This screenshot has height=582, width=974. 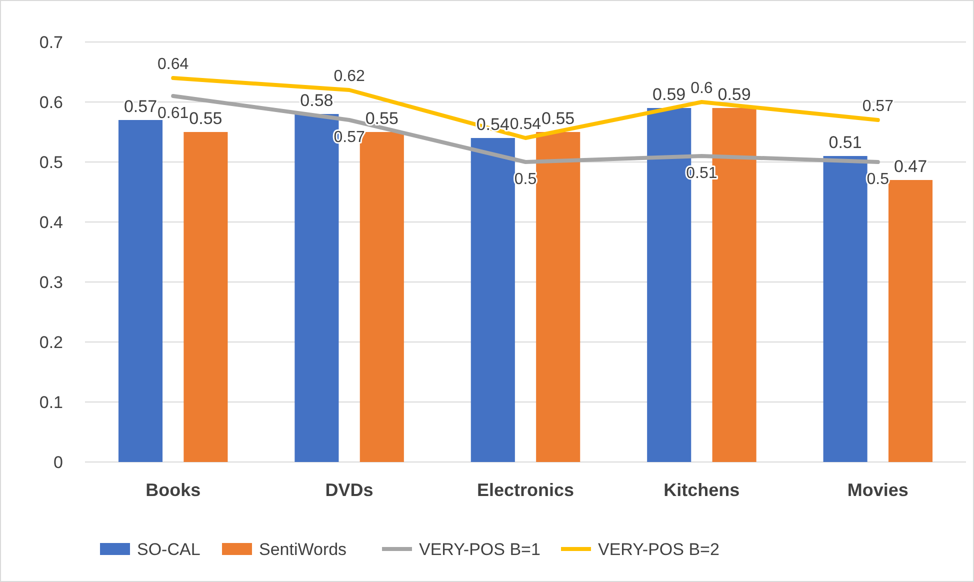 What do you see at coordinates (51, 222) in the screenshot?
I see `y-tick-label: 0.4` at bounding box center [51, 222].